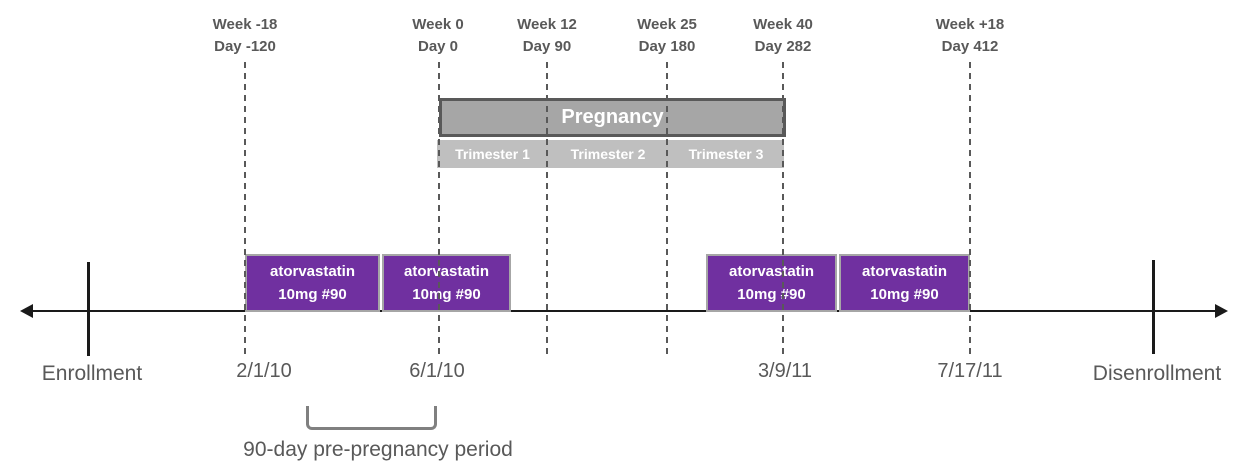 The width and height of the screenshot is (1251, 475). What do you see at coordinates (438, 24) in the screenshot?
I see `week-text: Week 0` at bounding box center [438, 24].